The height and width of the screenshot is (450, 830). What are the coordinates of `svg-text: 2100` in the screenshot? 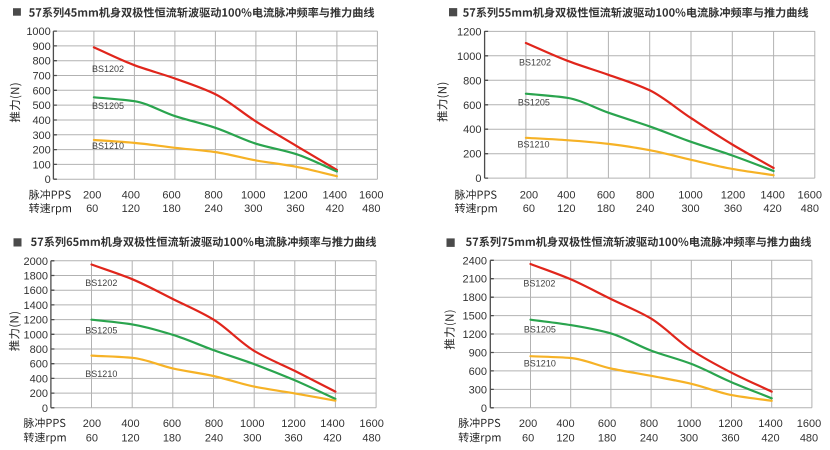 It's located at (475, 280).